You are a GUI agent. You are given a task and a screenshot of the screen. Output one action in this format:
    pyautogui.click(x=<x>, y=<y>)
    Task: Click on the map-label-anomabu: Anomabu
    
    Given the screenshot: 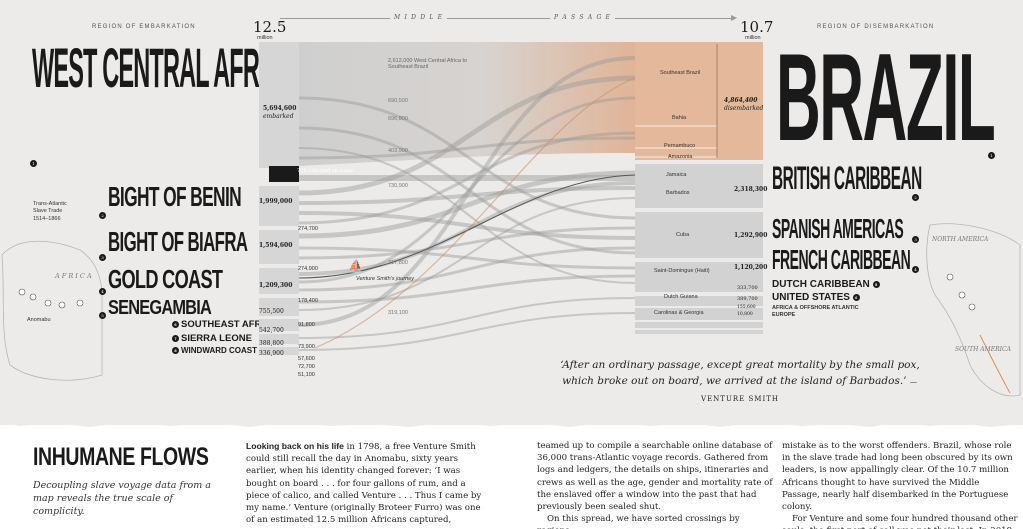 What is the action you would take?
    pyautogui.click(x=39, y=320)
    